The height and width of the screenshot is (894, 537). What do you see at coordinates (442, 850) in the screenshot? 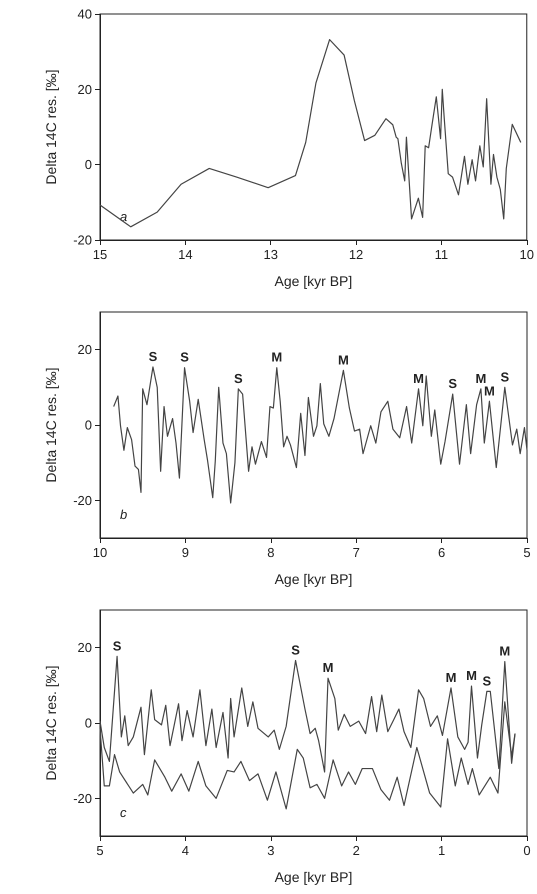
I see `x-tick-label: 1` at bounding box center [442, 850].